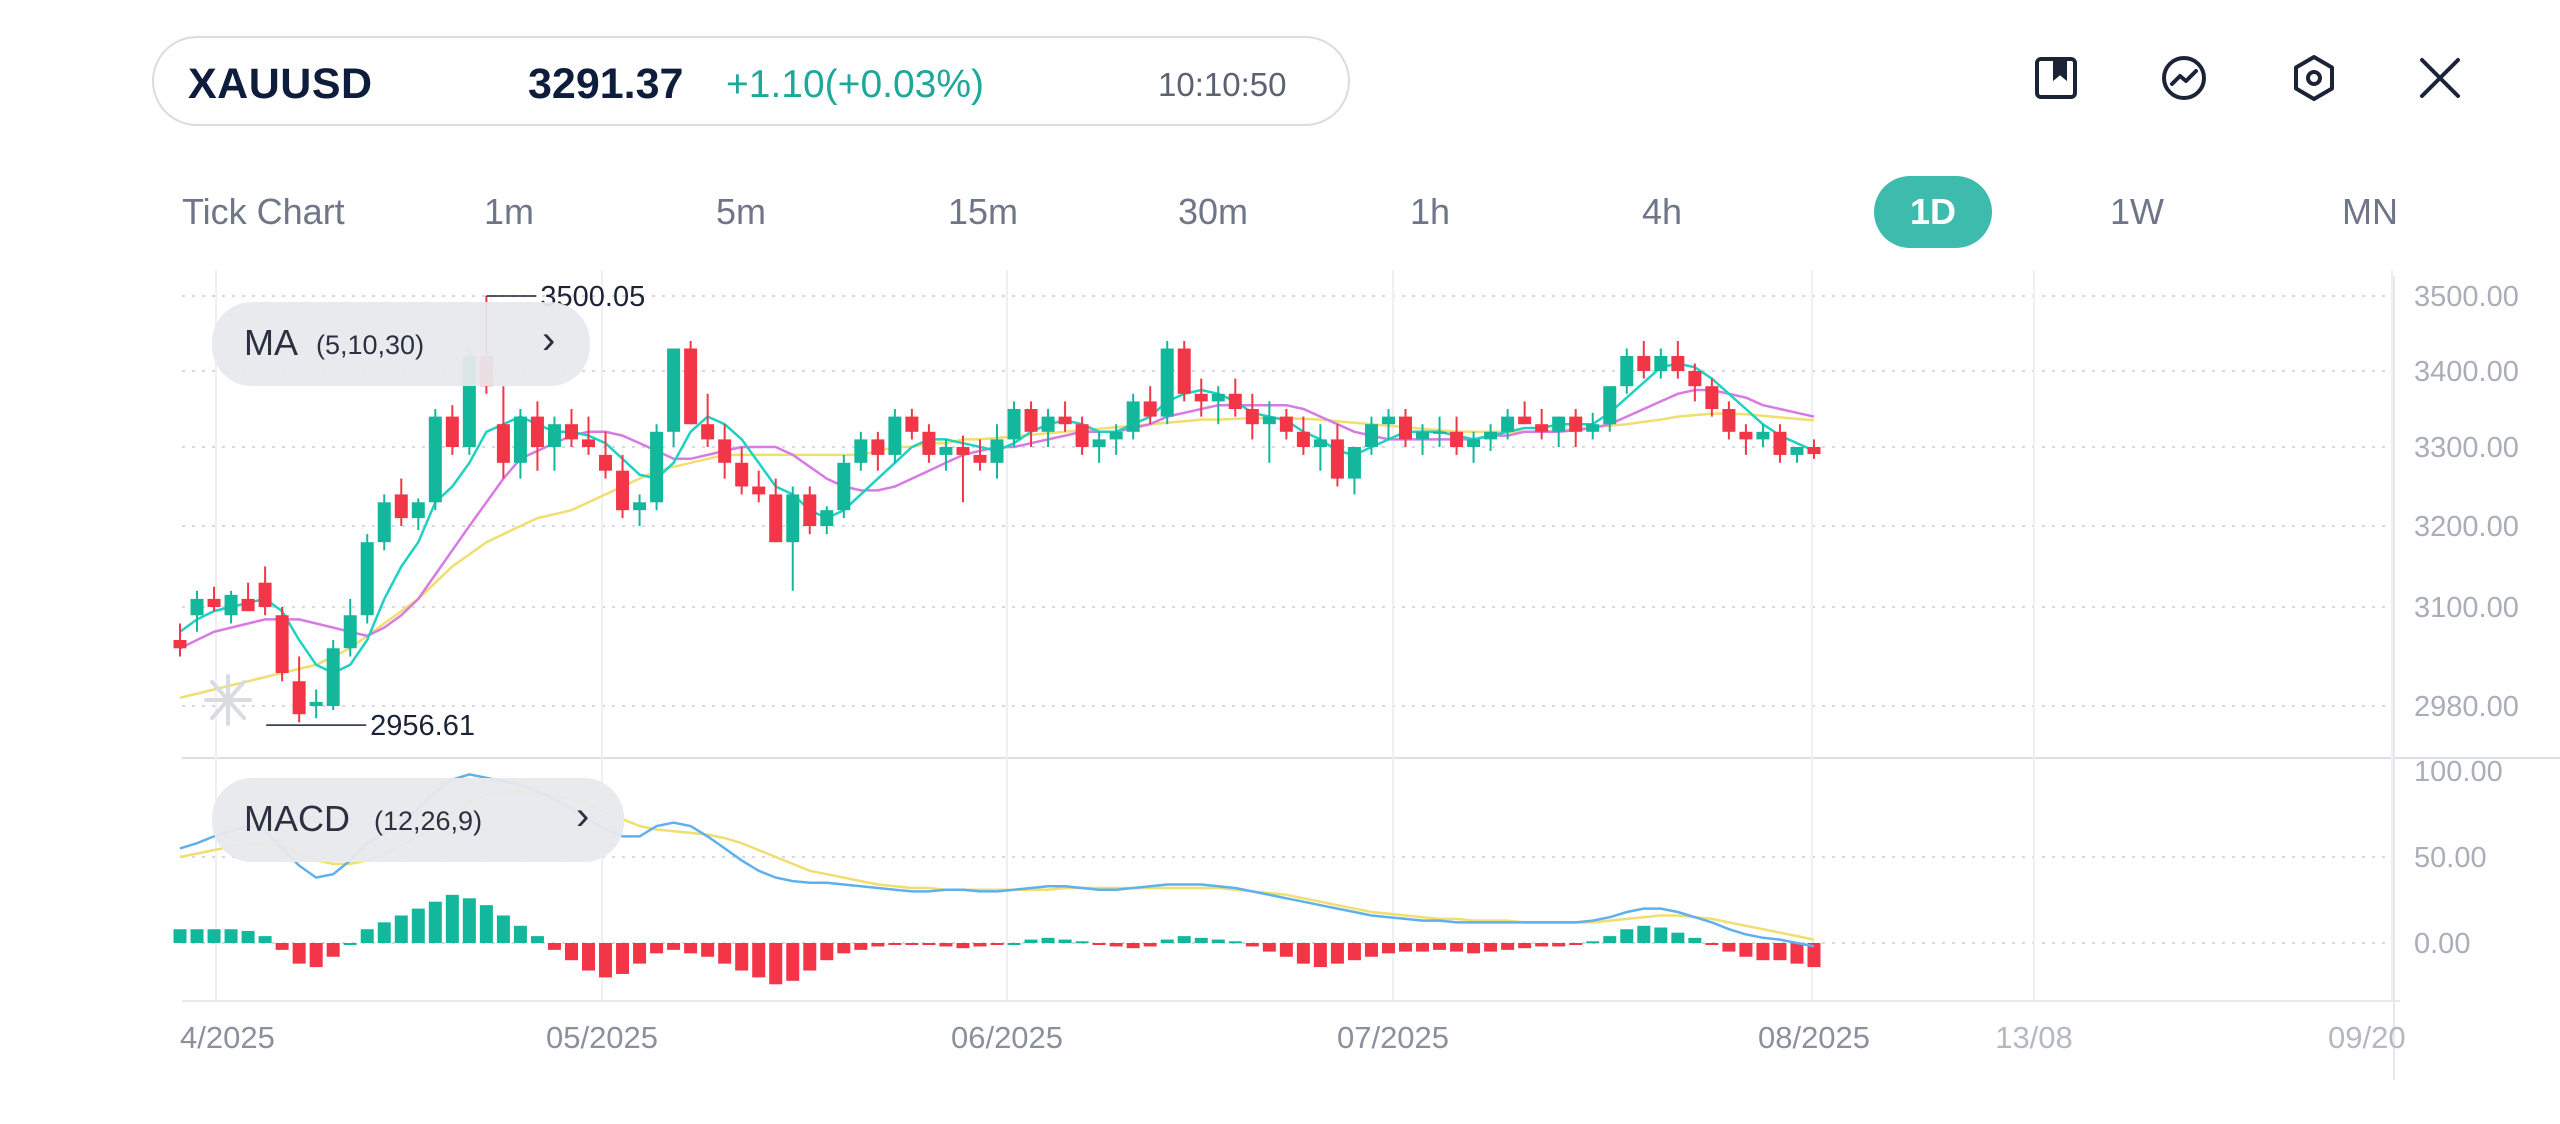  What do you see at coordinates (509, 211) in the screenshot?
I see `tab-1m: 1m` at bounding box center [509, 211].